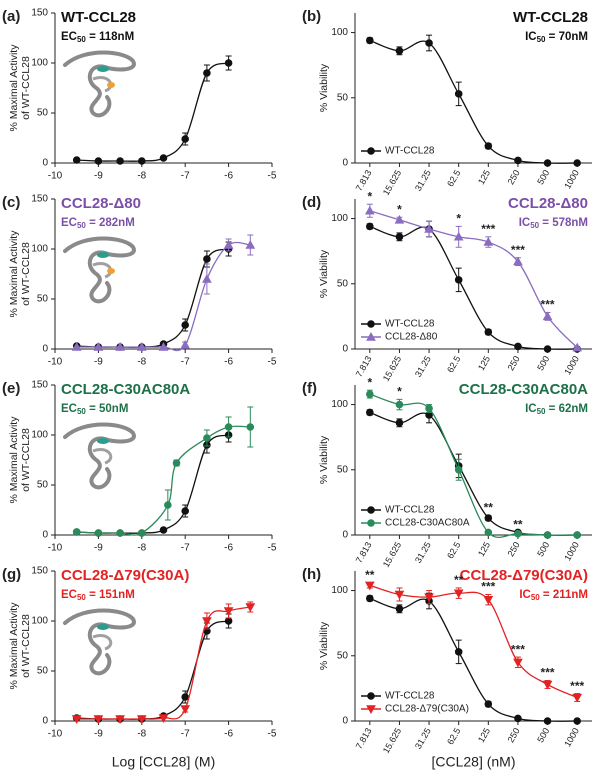  Describe the element at coordinates (556, 37) in the screenshot. I see `annotation: IC50 = 70nM` at that location.